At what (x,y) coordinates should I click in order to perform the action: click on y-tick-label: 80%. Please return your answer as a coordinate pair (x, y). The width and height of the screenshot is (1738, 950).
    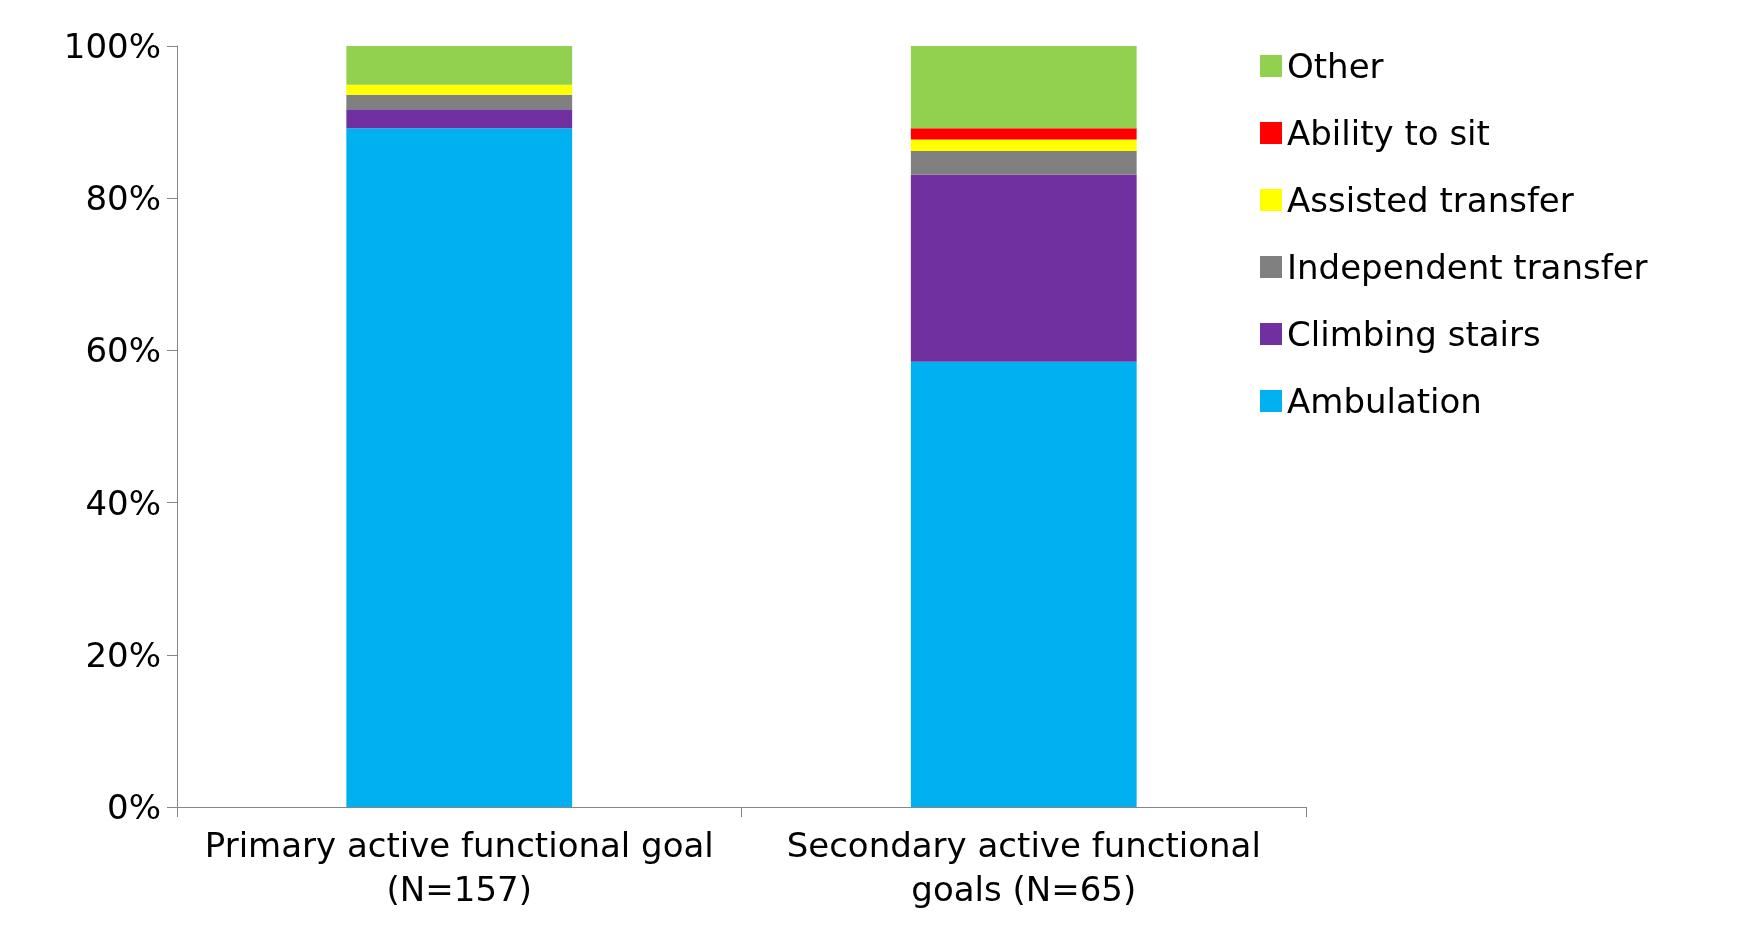
    Looking at the image, I should click on (123, 198).